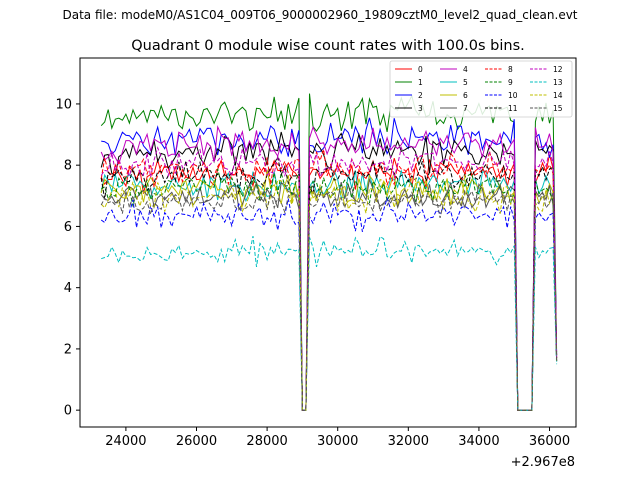 This screenshot has height=480, width=640. Describe the element at coordinates (420, 95) in the screenshot. I see `legend-label-2: 2` at that location.